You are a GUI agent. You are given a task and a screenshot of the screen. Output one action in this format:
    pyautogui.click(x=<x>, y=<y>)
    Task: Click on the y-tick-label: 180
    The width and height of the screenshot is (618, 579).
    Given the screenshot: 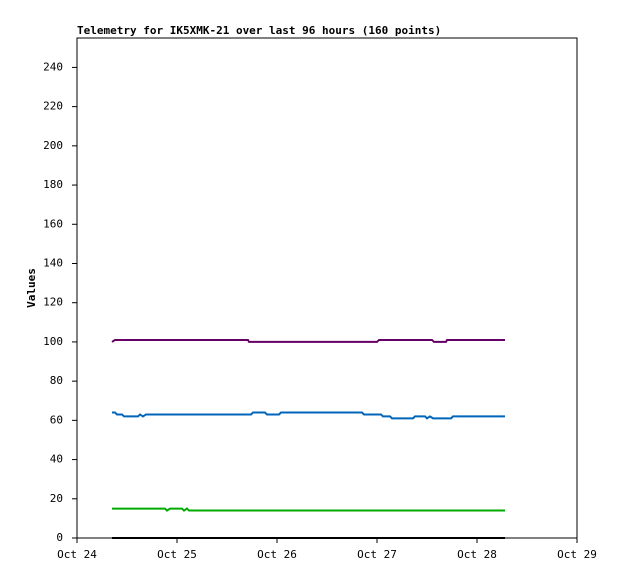 What is the action you would take?
    pyautogui.click(x=53, y=184)
    